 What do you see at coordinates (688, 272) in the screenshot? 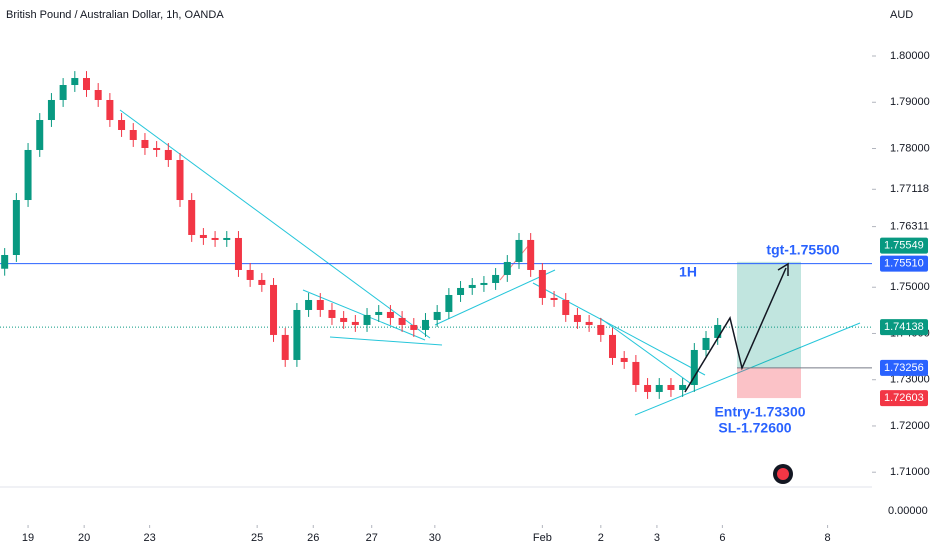
I see `timeframe-label: 1H` at bounding box center [688, 272].